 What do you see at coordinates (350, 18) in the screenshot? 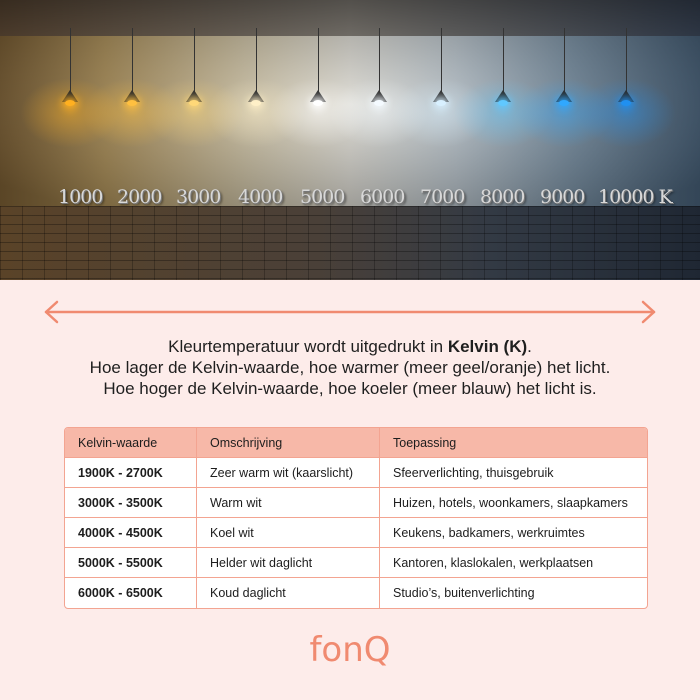
I see `ceiling` at bounding box center [350, 18].